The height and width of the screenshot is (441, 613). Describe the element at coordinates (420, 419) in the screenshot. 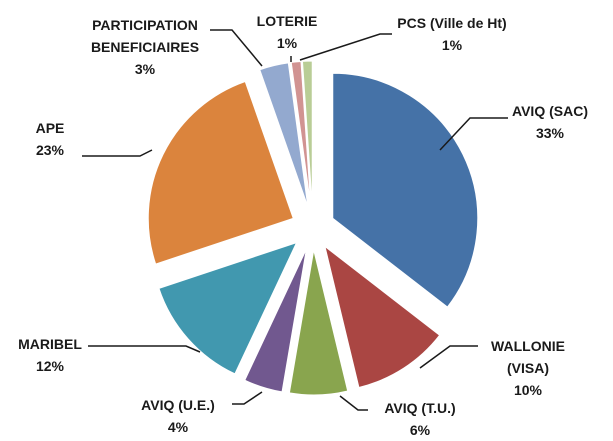

I see `slice-label: AVIQ (T.U.) 6%` at that location.